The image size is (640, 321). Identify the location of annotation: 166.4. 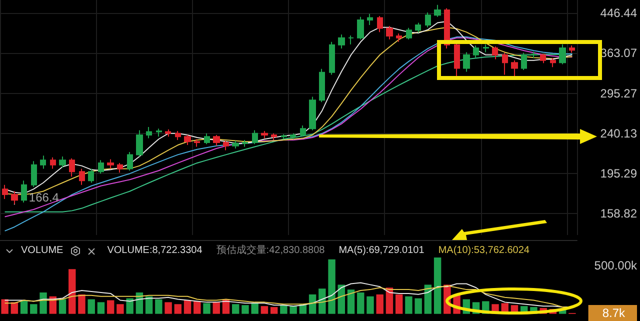
(44, 197).